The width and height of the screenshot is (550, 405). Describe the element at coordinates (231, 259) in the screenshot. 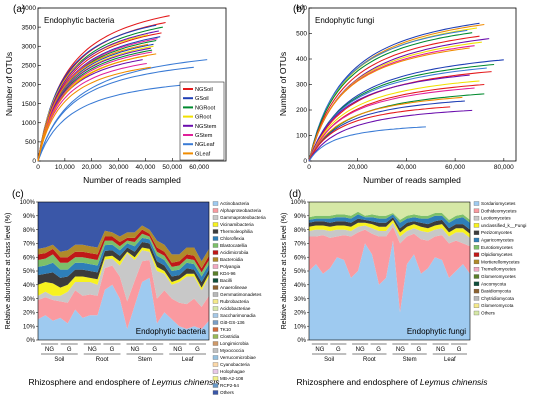

I see `legend-label: Bacteroidia` at that location.